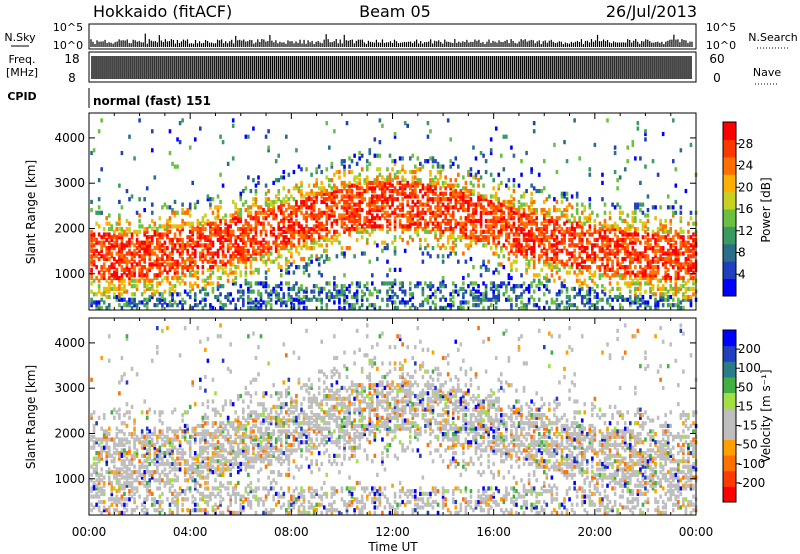 This screenshot has height=554, width=800. What do you see at coordinates (717, 78) in the screenshot?
I see `nave-tick-bottom: 0` at bounding box center [717, 78].